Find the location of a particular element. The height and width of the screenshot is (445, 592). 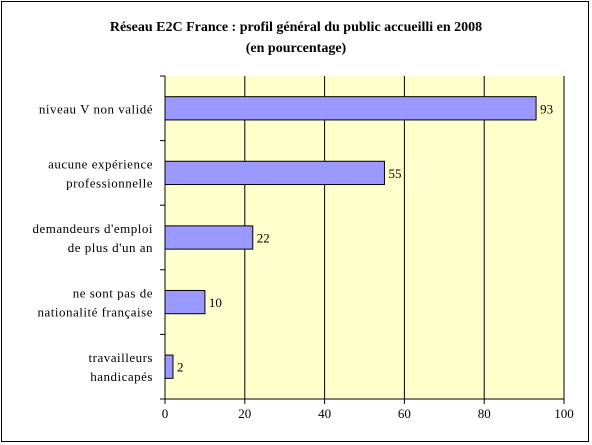

data-label: 22 is located at coordinates (263, 238).